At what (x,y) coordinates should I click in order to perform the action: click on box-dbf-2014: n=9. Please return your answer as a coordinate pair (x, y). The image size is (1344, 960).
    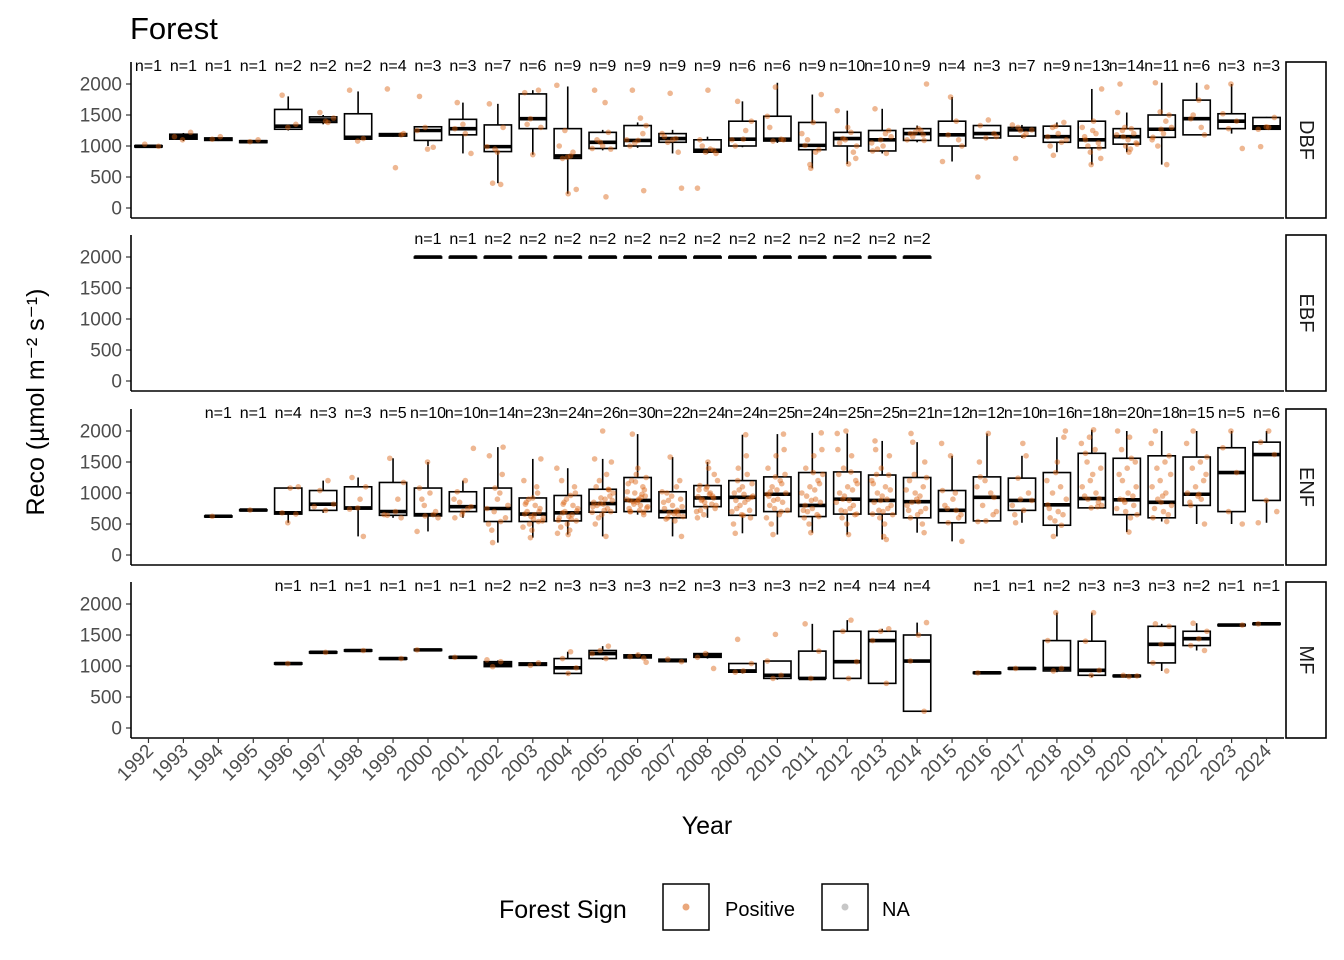
    Looking at the image, I should click on (917, 101).